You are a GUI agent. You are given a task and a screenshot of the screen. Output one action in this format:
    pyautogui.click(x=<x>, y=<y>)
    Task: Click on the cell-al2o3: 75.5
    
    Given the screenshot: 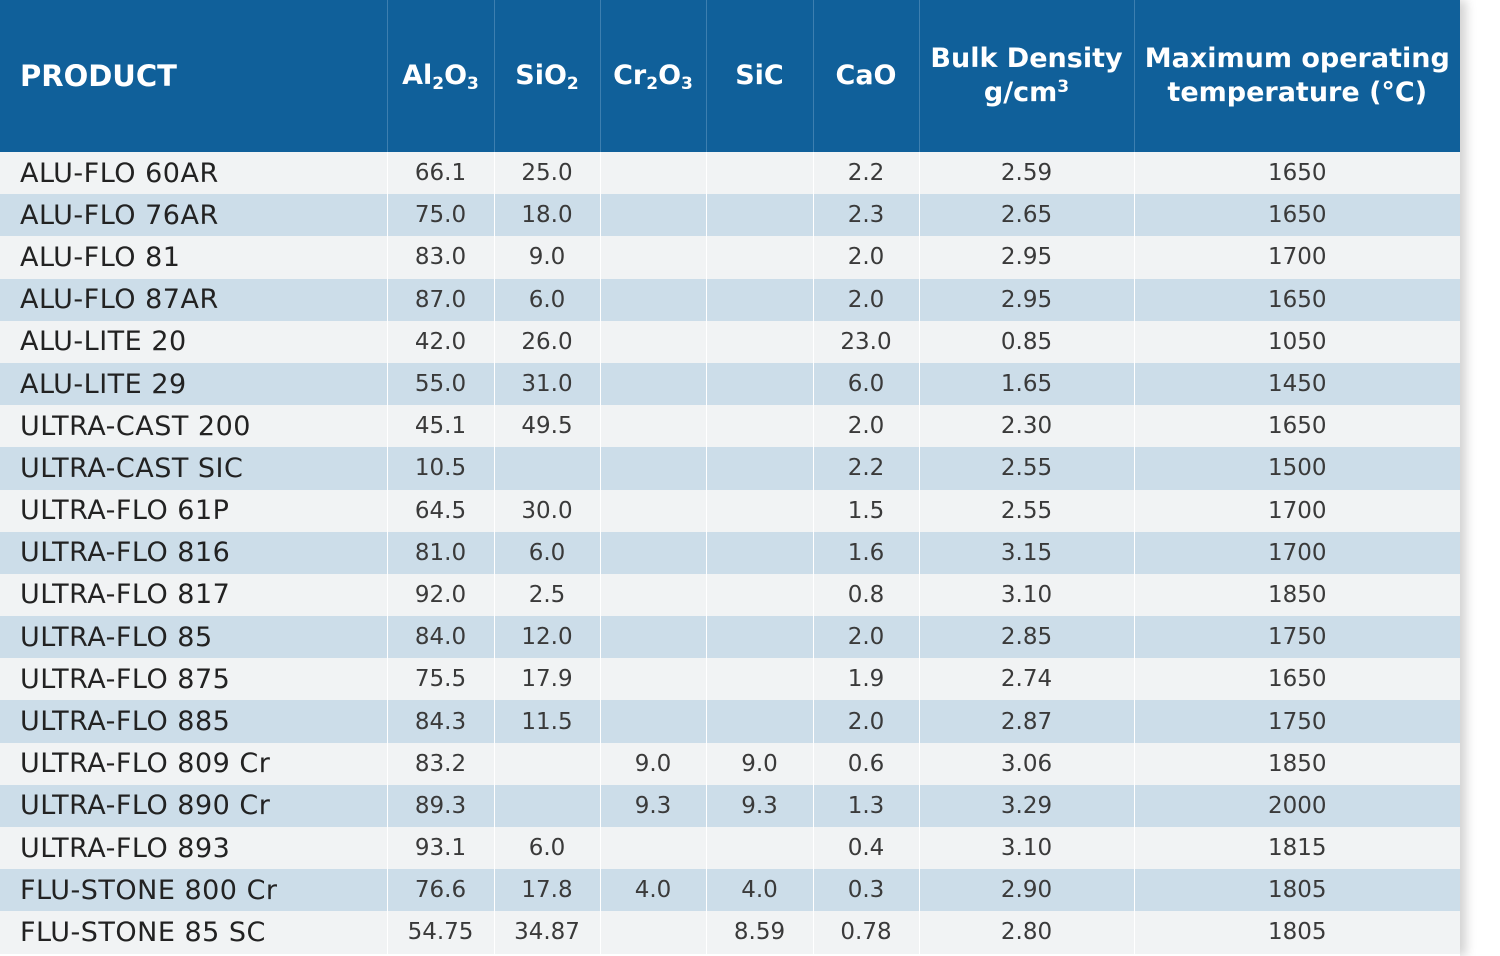 What is the action you would take?
    pyautogui.click(x=440, y=679)
    